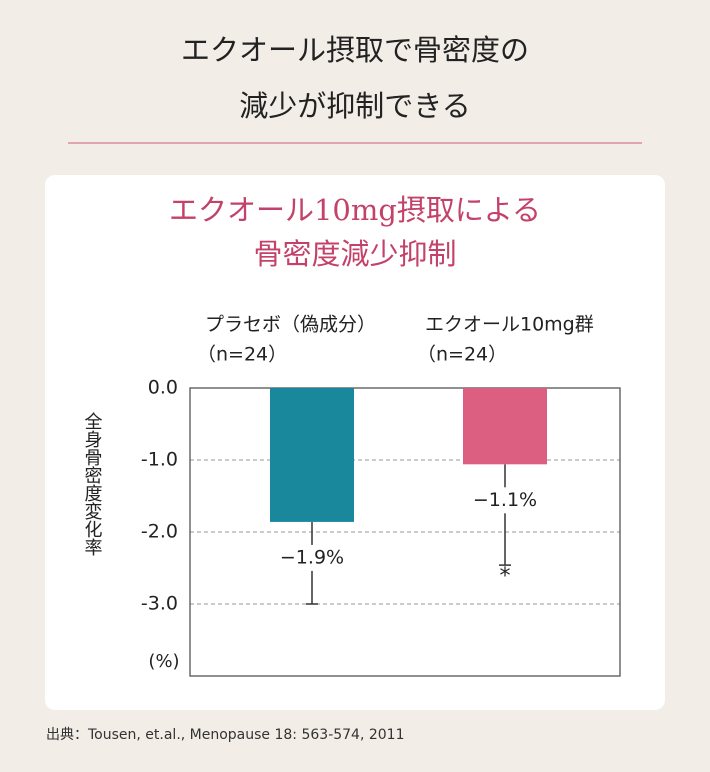  What do you see at coordinates (163, 661) in the screenshot?
I see `y-unit: (%)` at bounding box center [163, 661].